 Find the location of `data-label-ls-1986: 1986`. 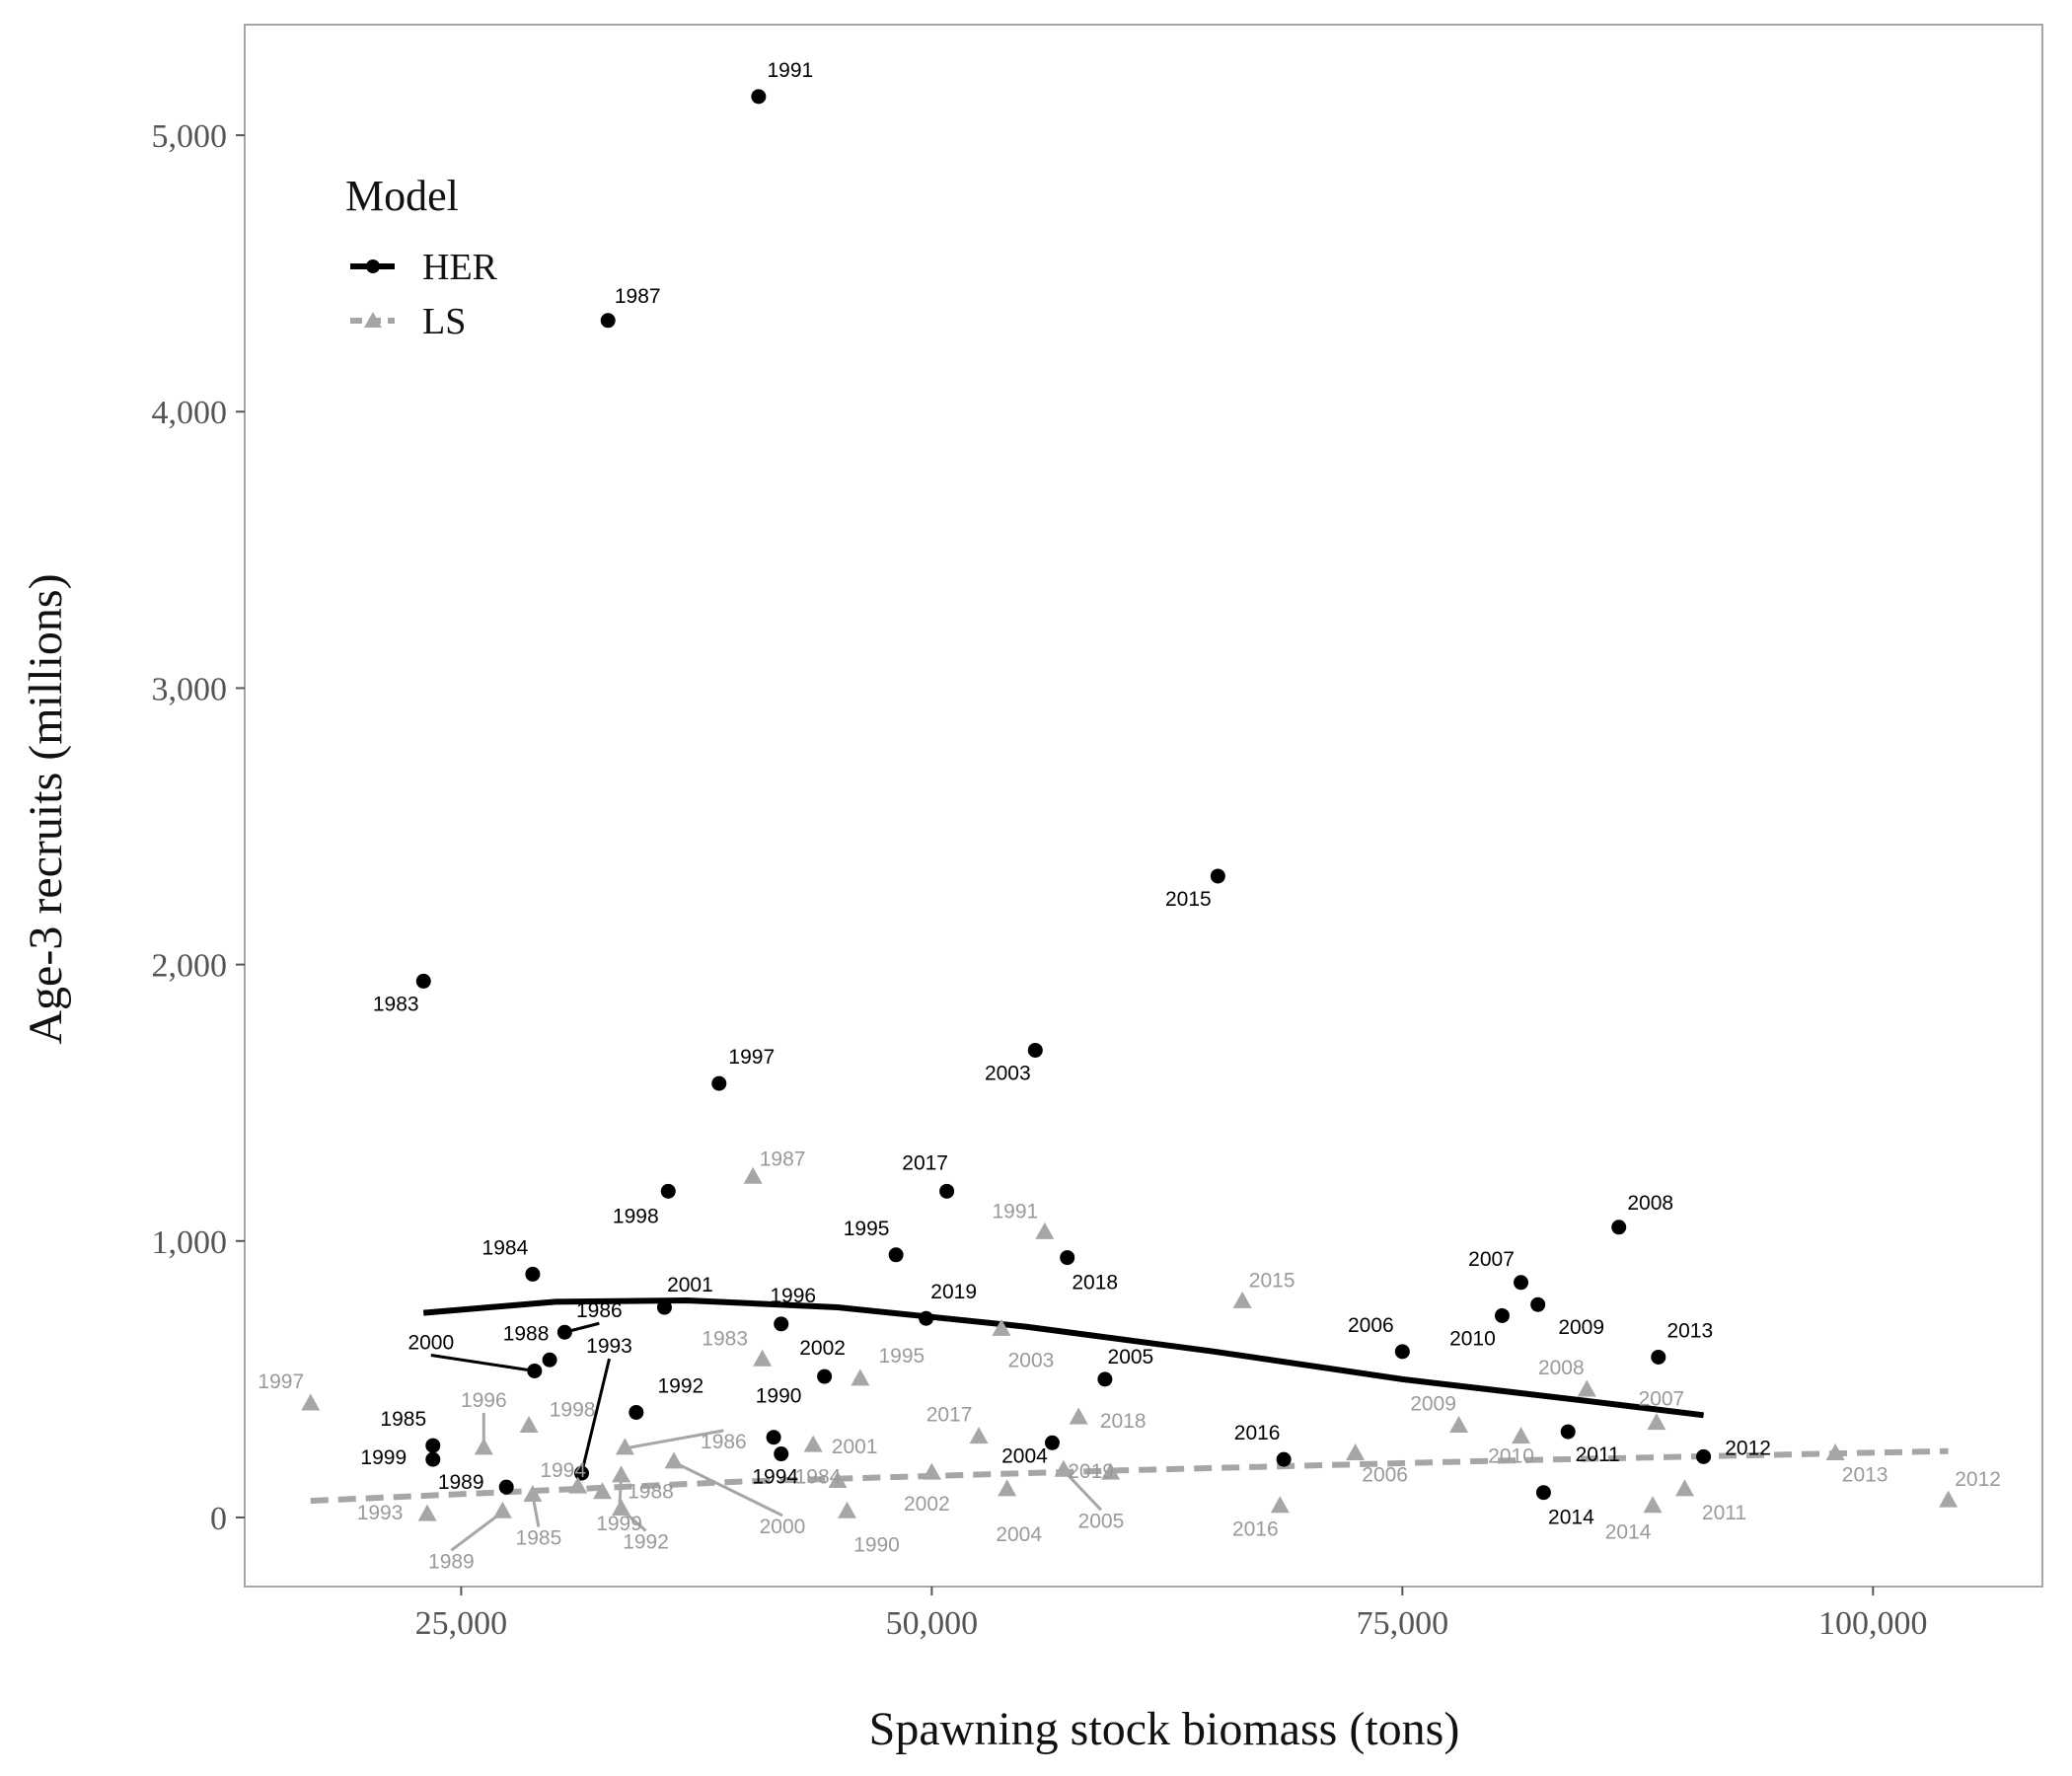

data-label-ls-1986: 1986 is located at coordinates (724, 1442).